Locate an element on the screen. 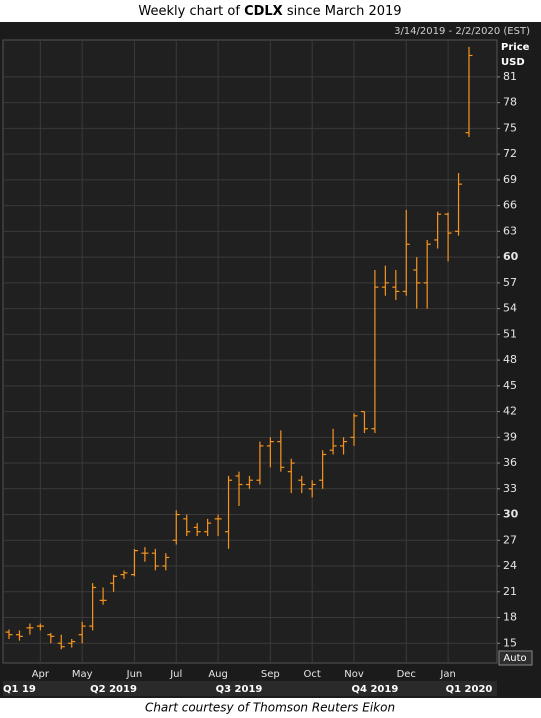 This screenshot has width=541, height=718. y-tick-label: 33 is located at coordinates (510, 488).